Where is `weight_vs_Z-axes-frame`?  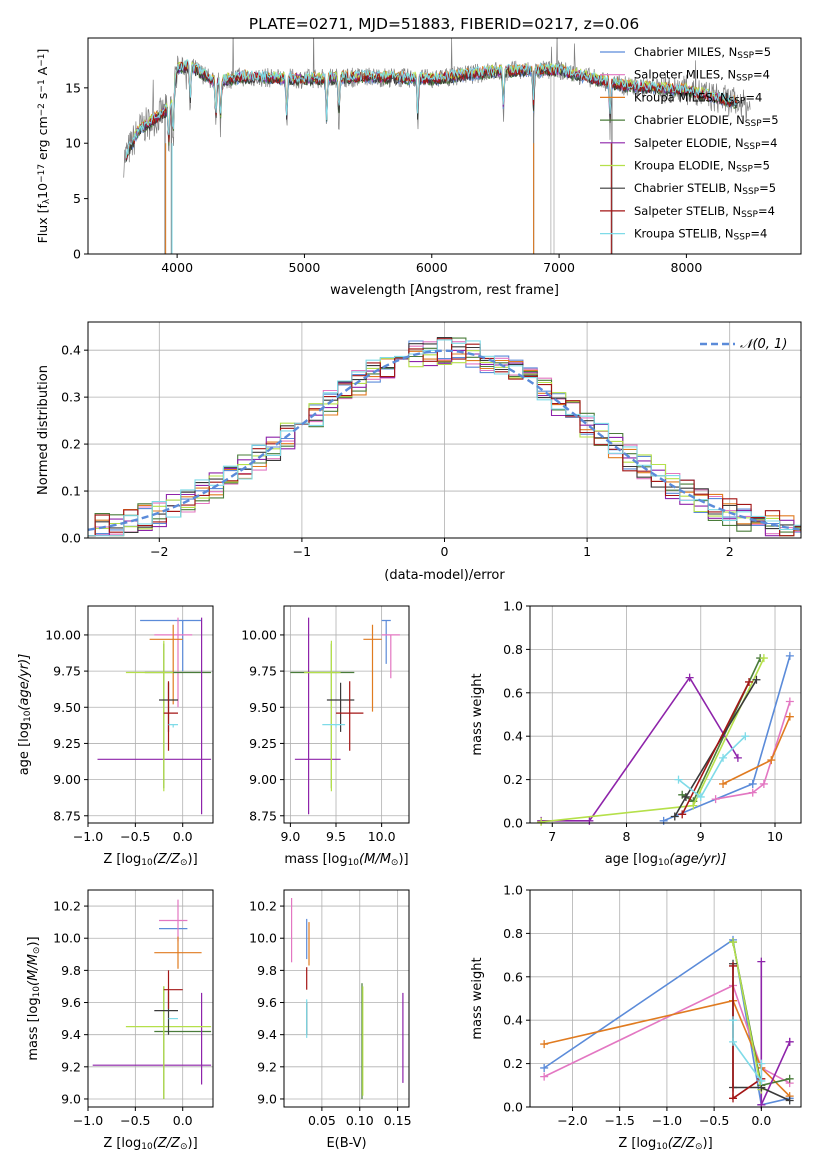 weight_vs_Z-axes-frame is located at coordinates (665, 998).